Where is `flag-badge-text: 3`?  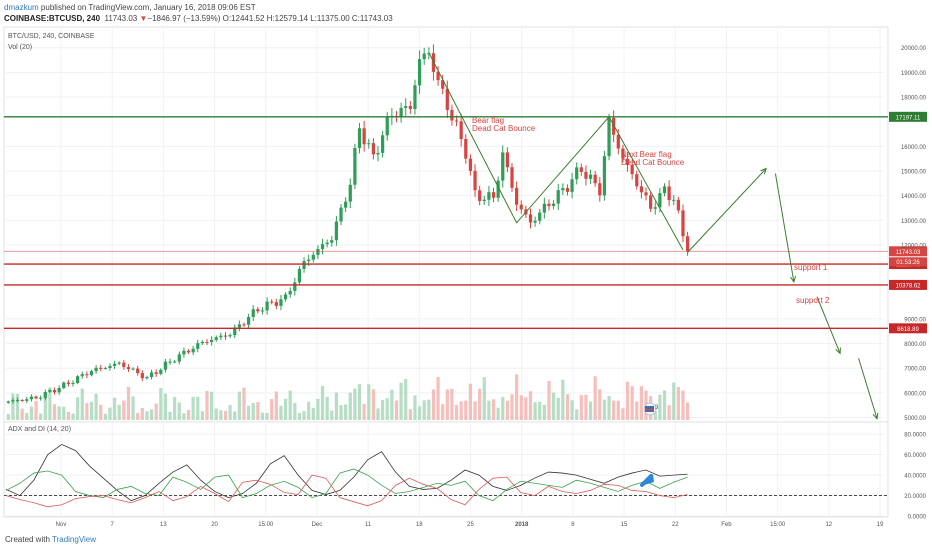
flag-badge-text: 3 is located at coordinates (657, 408).